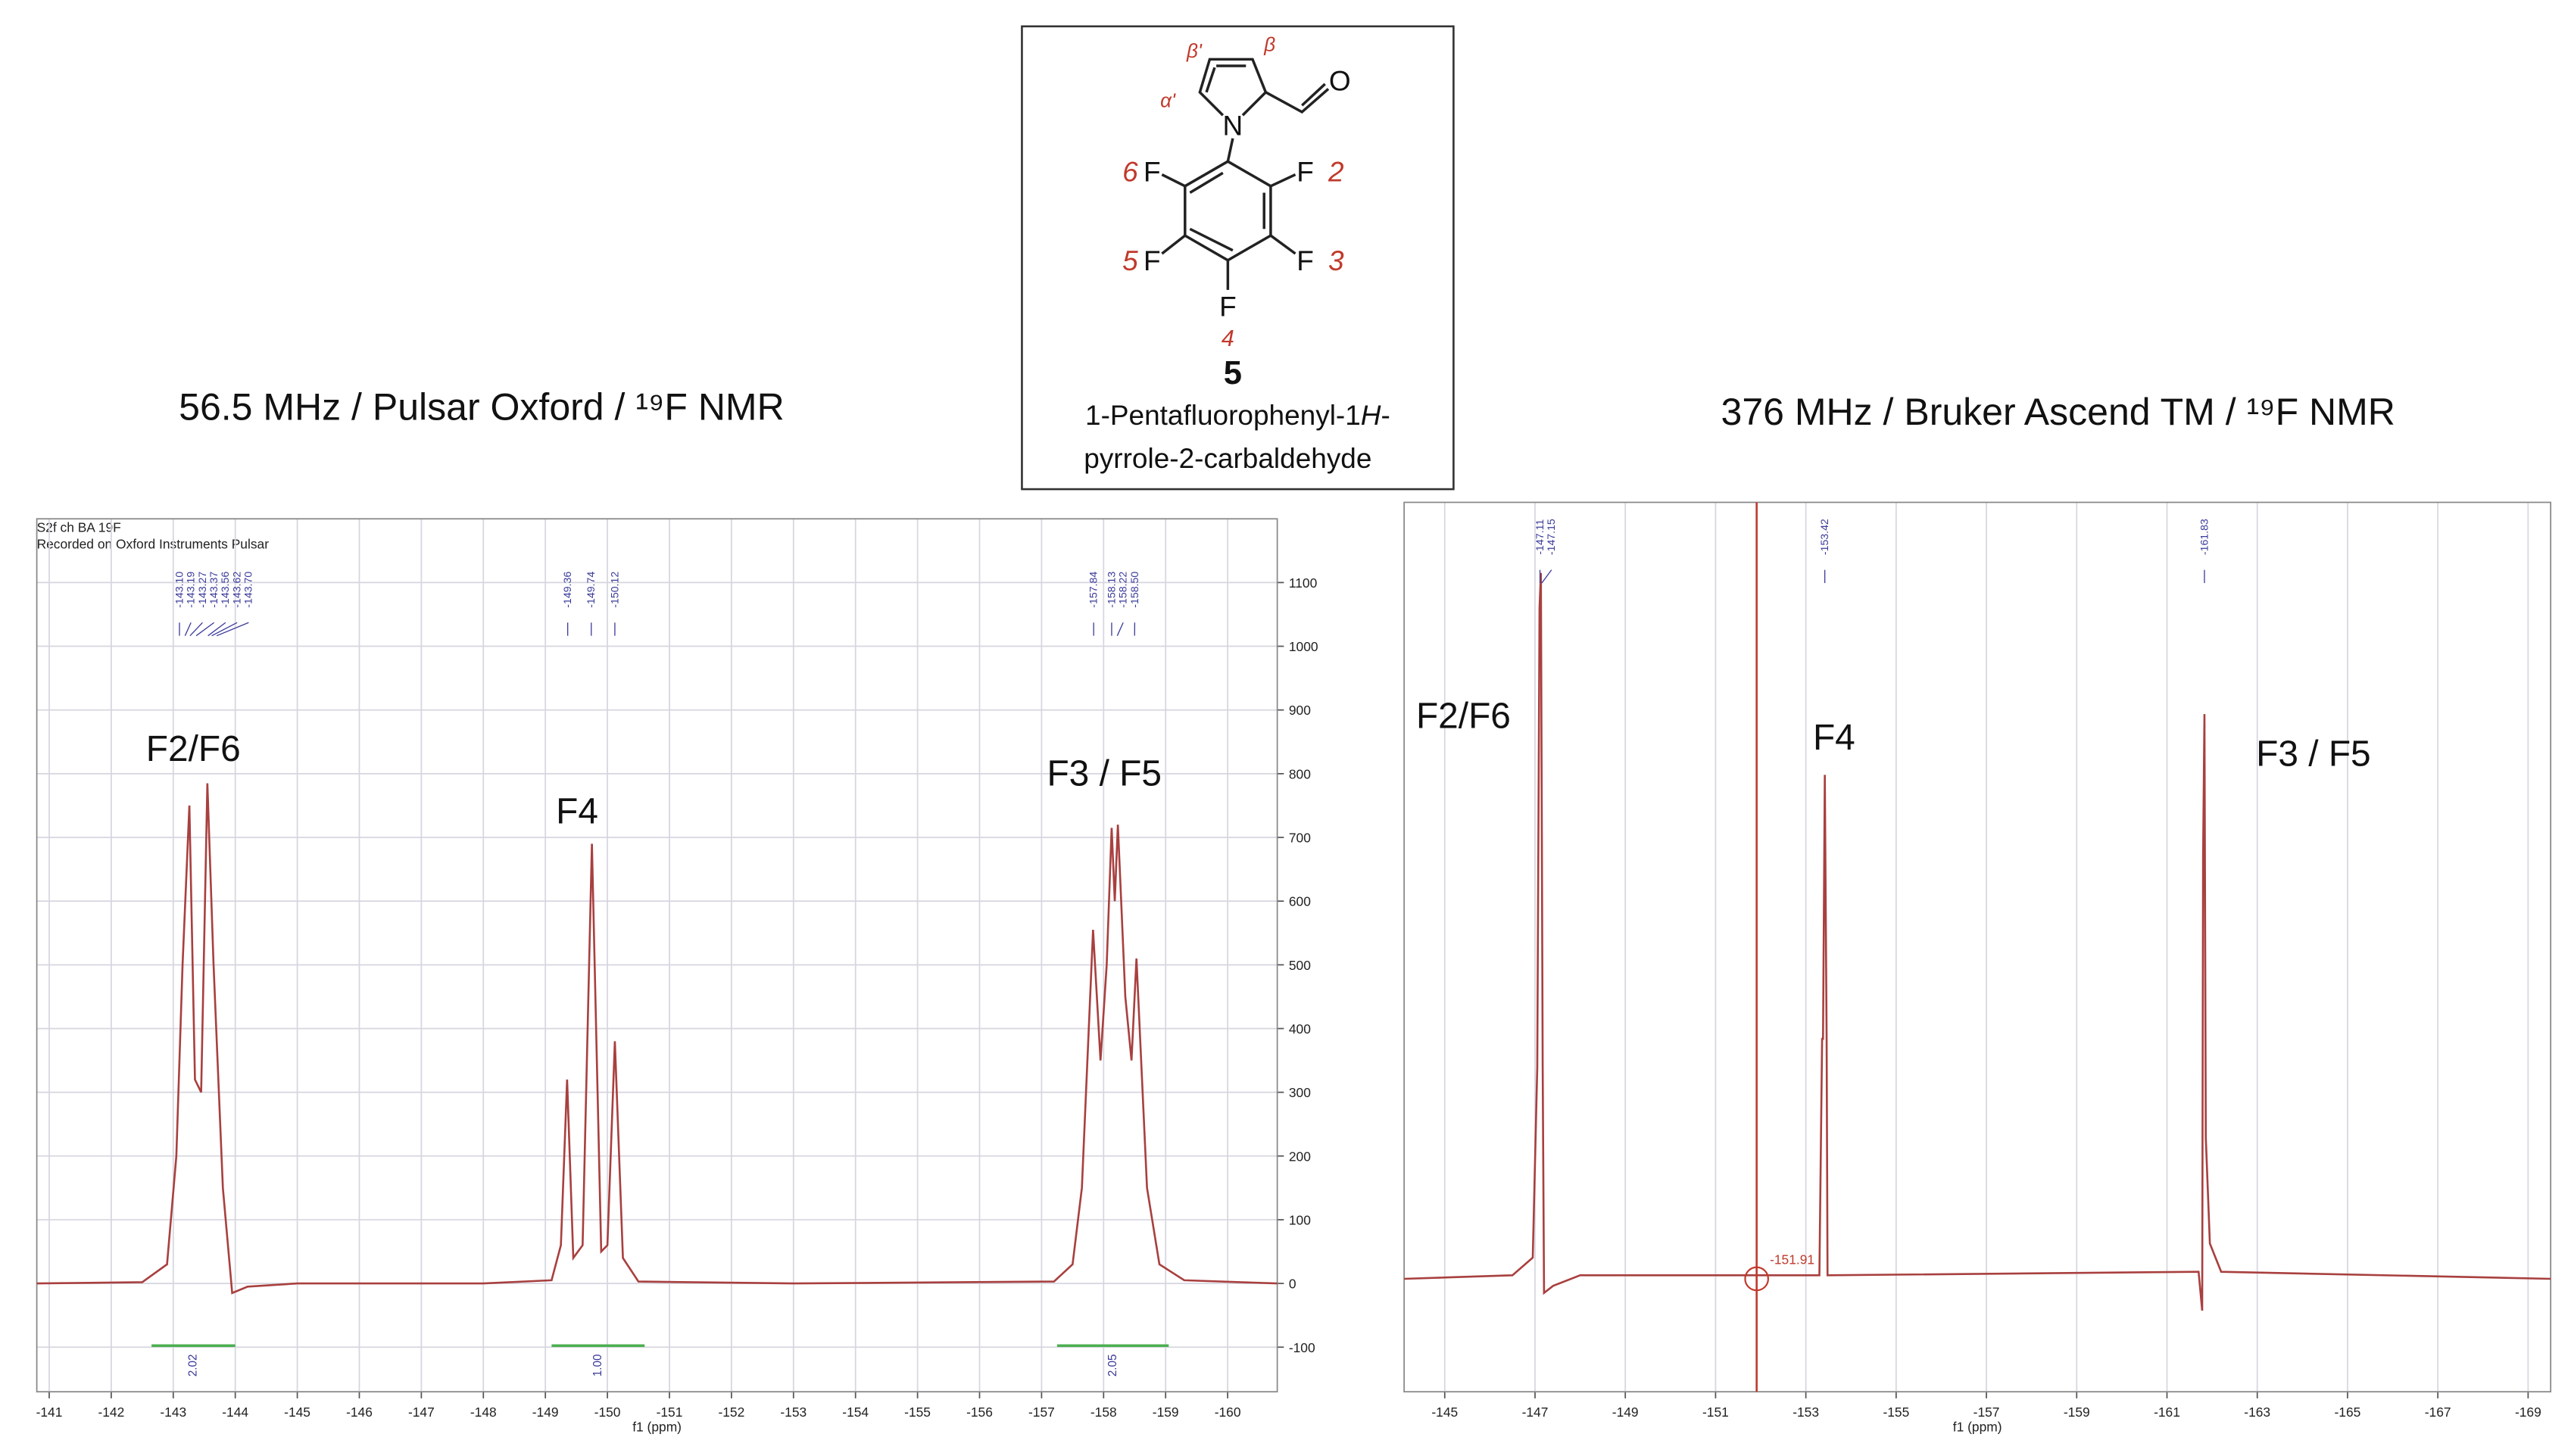 This screenshot has width=2571, height=1456. I want to click on x-tick-label: -169, so click(2528, 1412).